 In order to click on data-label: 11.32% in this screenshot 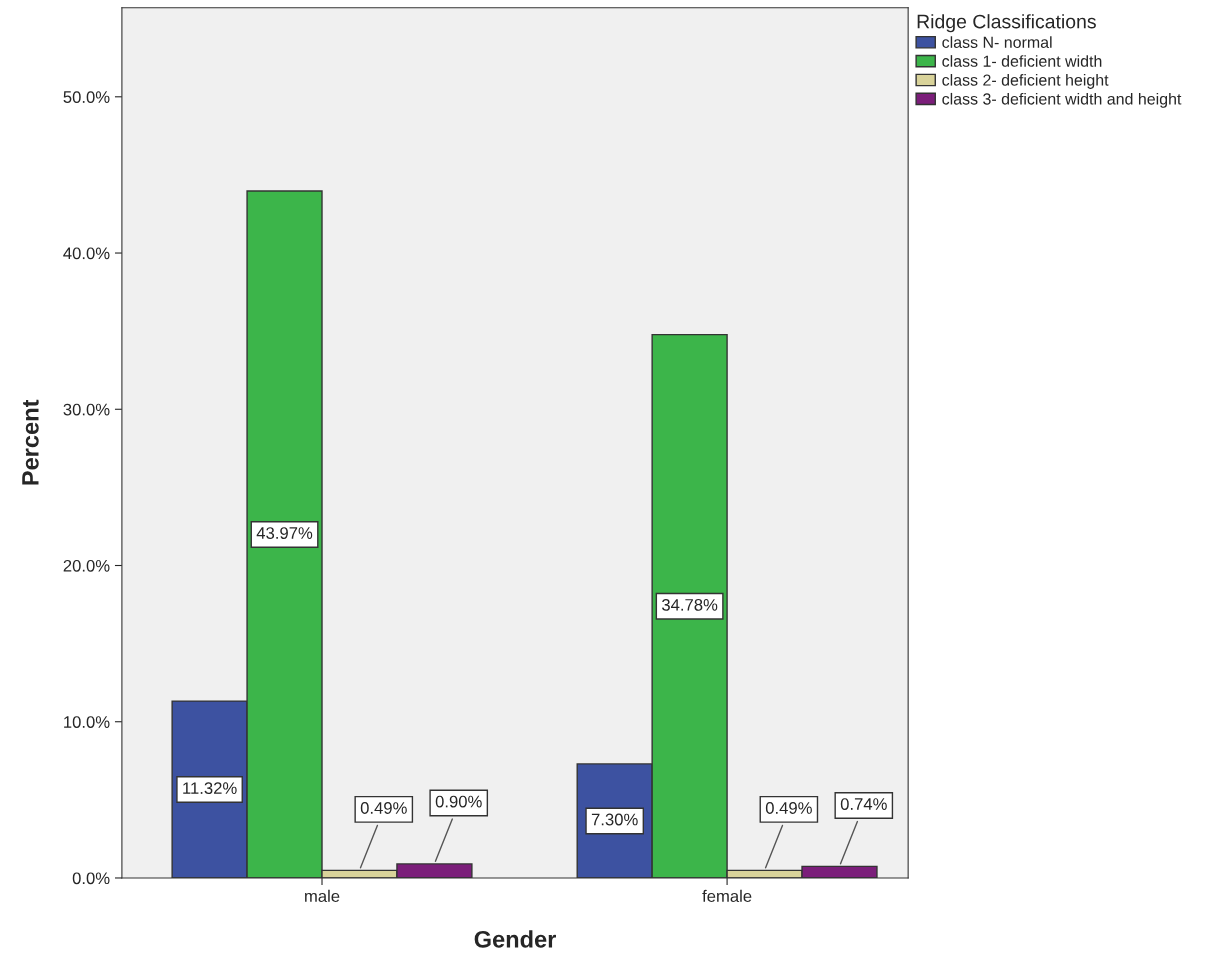, I will do `click(210, 788)`.